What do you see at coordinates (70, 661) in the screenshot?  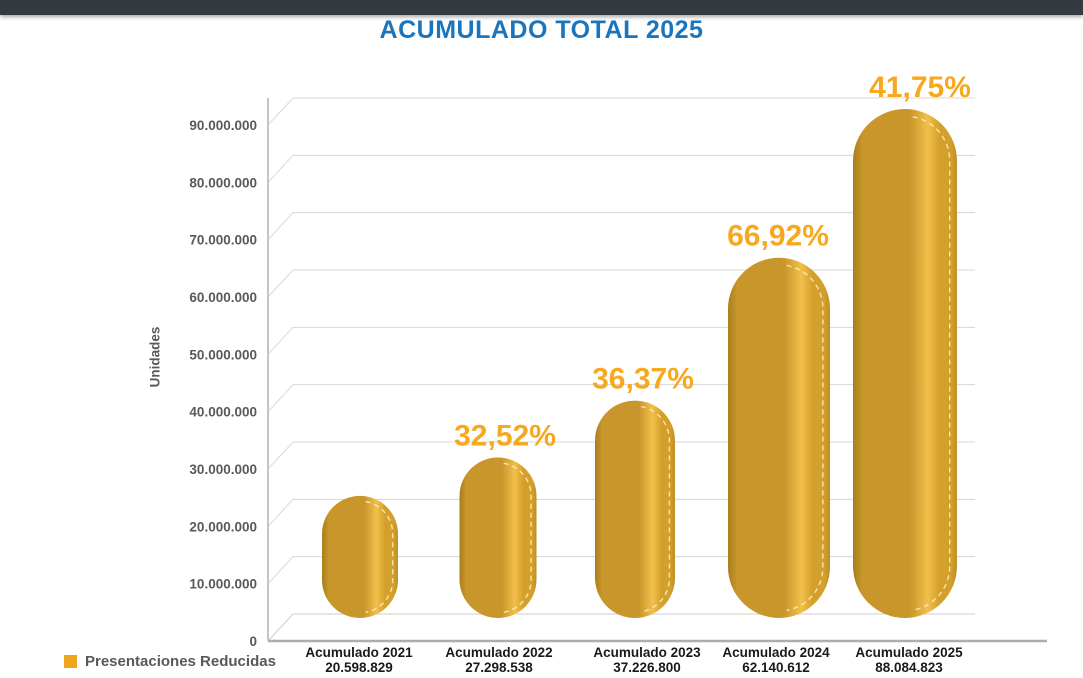 I see `legend-swatch-icon` at bounding box center [70, 661].